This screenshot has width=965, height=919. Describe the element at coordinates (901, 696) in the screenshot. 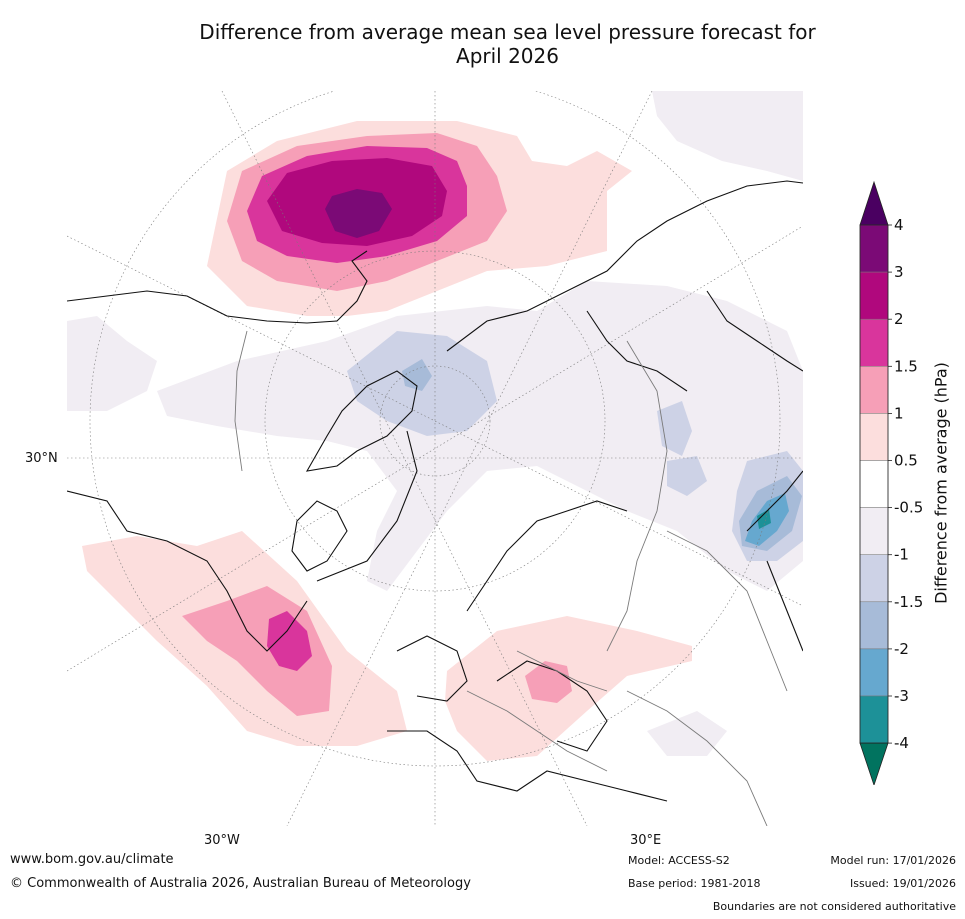

I see `colorbar-tick-label: -3` at that location.